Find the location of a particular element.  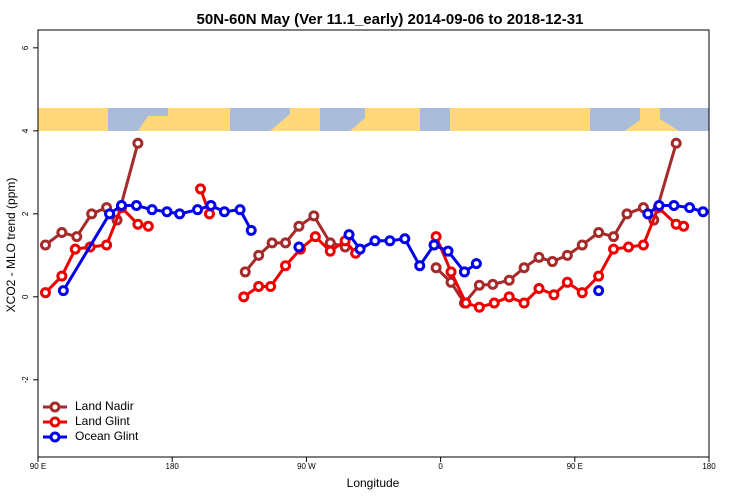

y-axis-label: XCO2 - MLO trend (ppm) is located at coordinates (11, 245).